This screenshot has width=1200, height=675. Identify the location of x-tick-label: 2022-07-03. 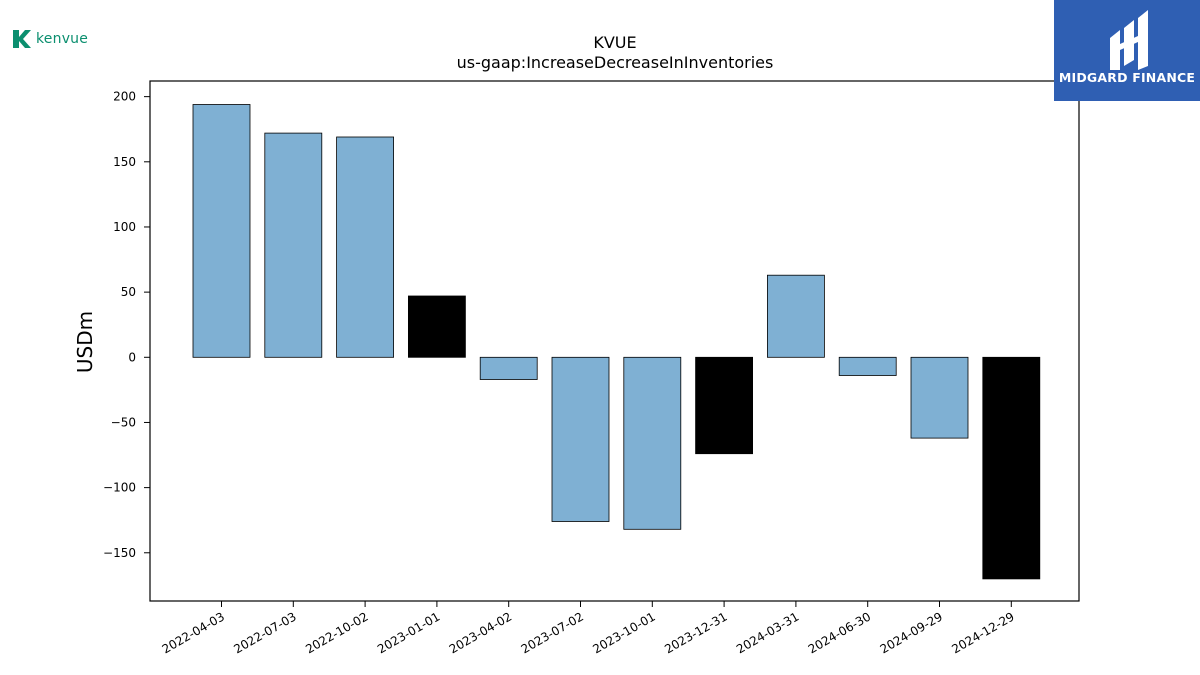
(264, 632).